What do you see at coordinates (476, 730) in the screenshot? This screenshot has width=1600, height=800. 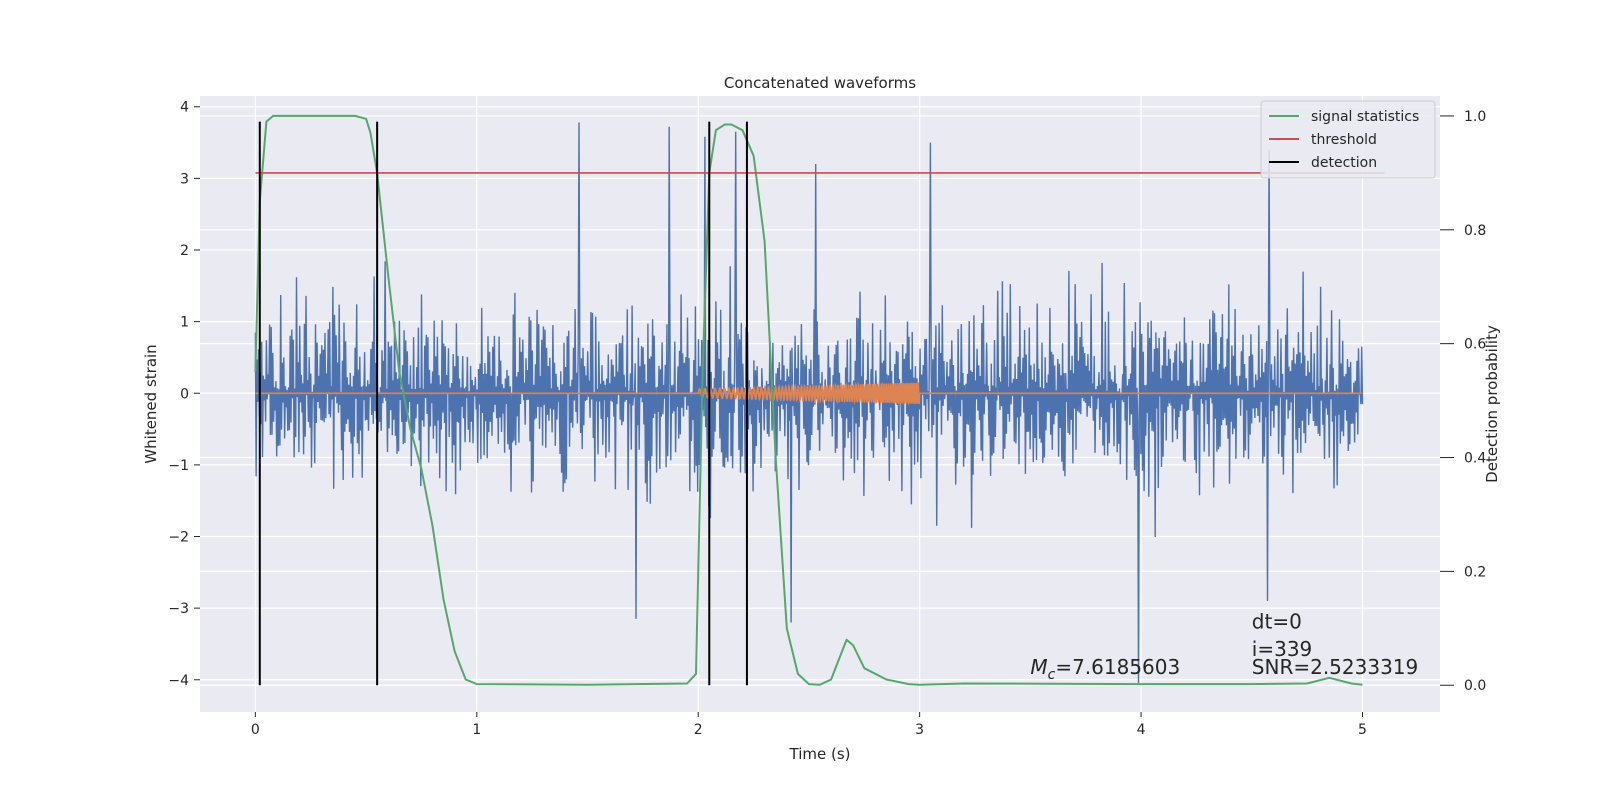 I see `x-tick-label: 1` at bounding box center [476, 730].